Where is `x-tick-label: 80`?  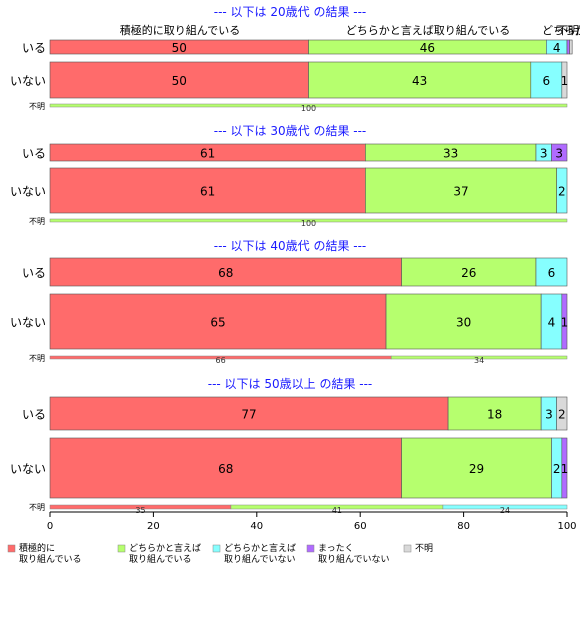
x-tick-label: 80 is located at coordinates (463, 526).